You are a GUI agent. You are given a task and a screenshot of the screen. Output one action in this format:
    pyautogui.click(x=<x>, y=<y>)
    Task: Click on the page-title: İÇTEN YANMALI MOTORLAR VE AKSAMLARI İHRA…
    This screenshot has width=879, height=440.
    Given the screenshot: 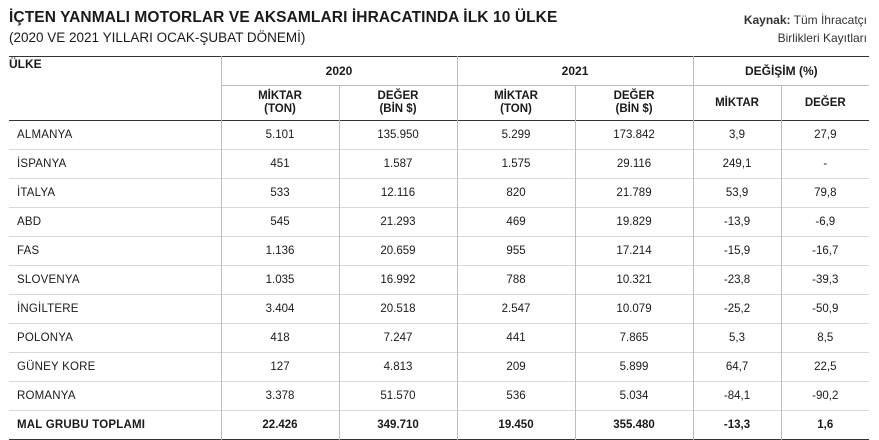 What is the action you would take?
    pyautogui.click(x=283, y=17)
    